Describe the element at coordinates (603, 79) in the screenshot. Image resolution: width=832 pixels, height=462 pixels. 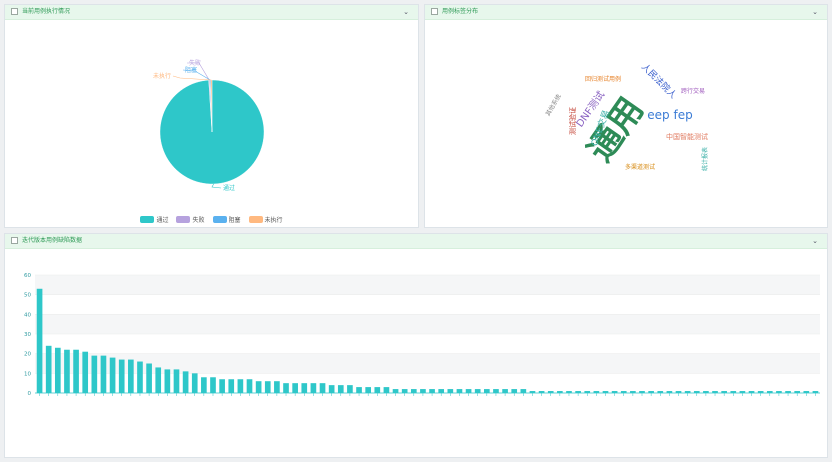
I see `word-cloud-word: 回归测试用例` at that location.